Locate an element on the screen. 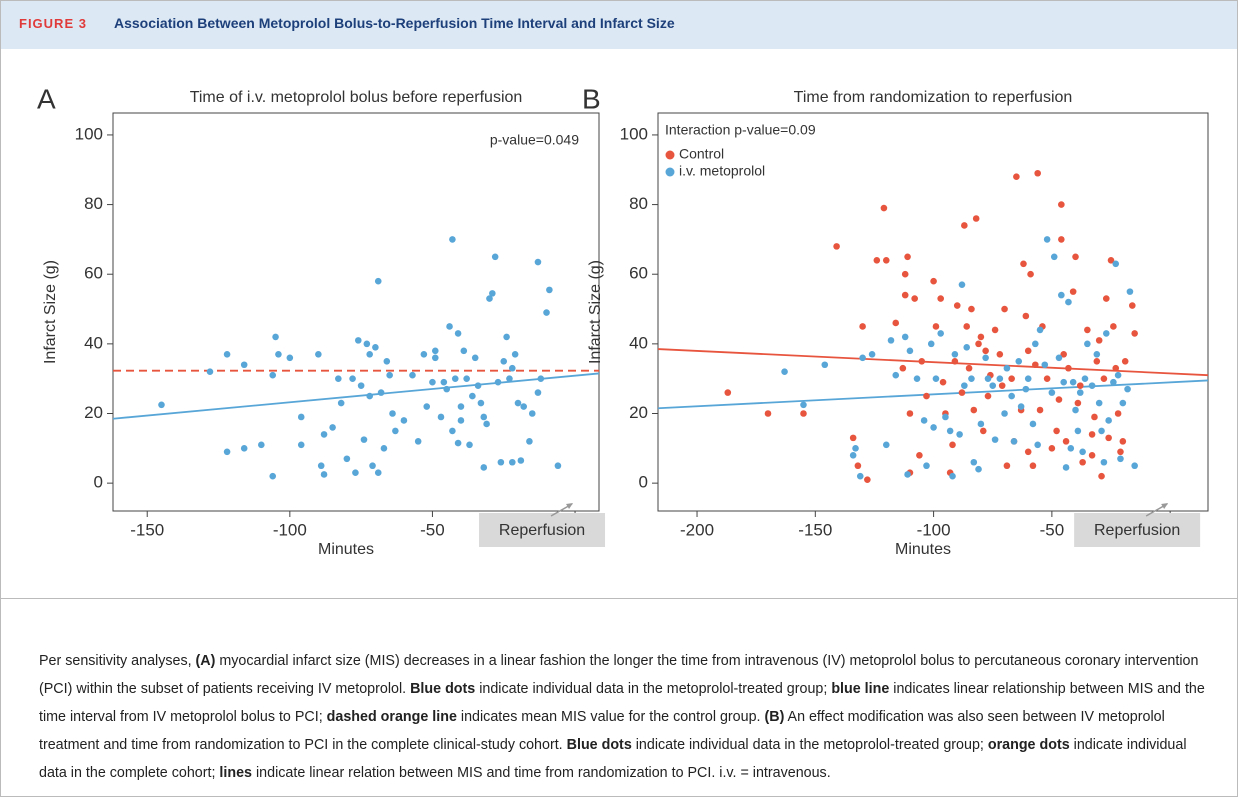  caption-bold: Blue dots is located at coordinates (599, 745).